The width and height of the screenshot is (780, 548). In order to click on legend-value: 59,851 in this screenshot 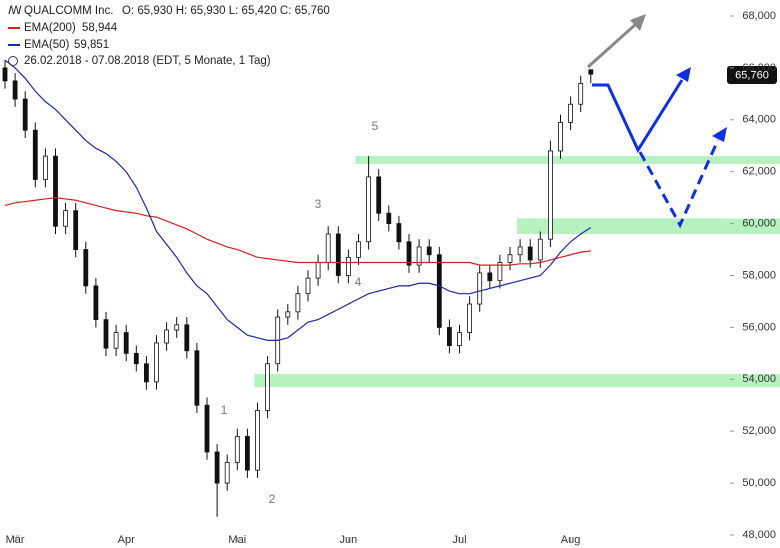, I will do `click(91, 45)`.